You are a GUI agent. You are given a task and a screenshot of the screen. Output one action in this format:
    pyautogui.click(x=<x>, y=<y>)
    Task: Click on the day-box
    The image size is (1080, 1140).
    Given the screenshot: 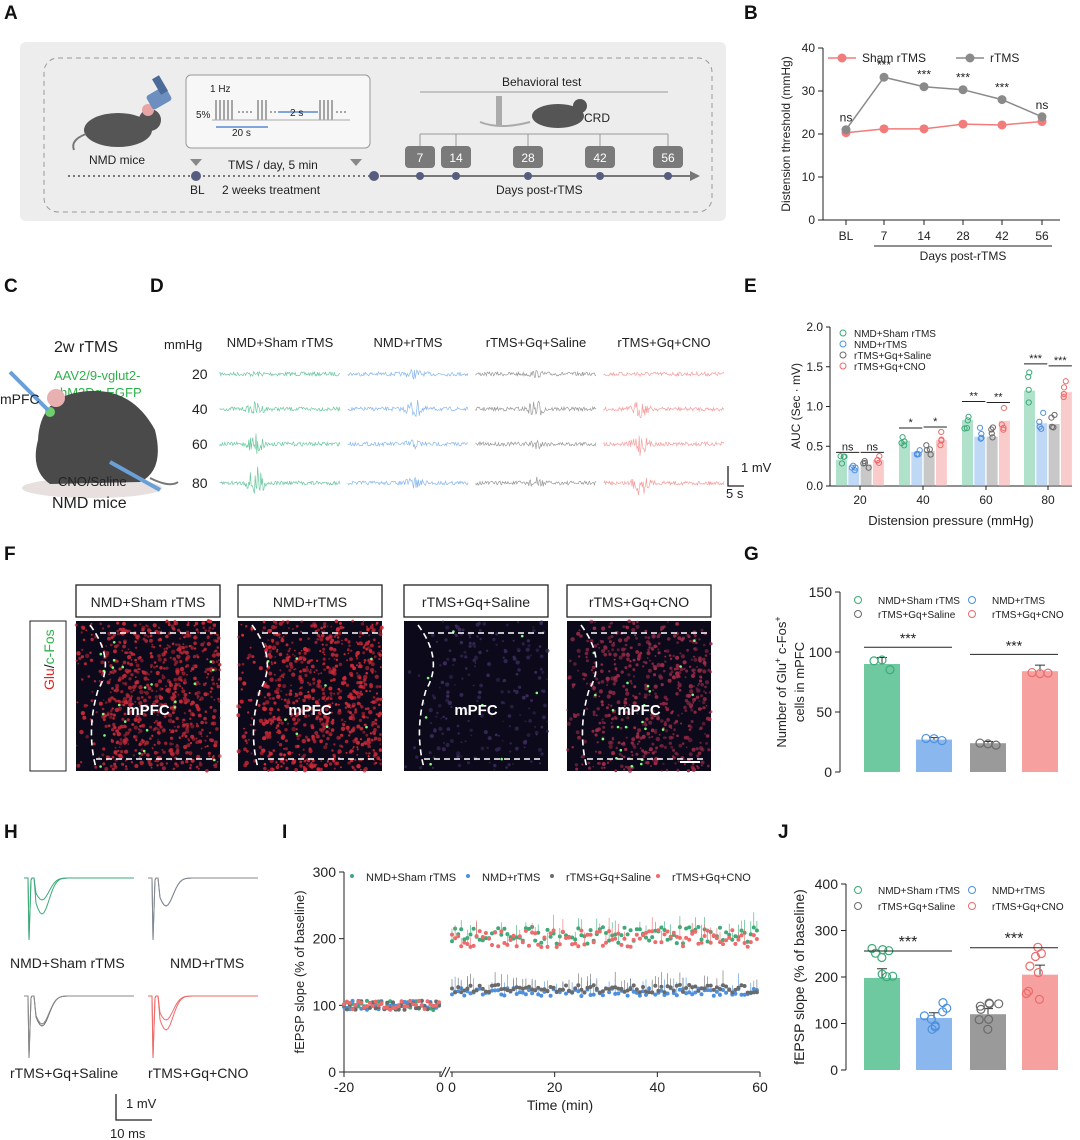 What is the action you would take?
    pyautogui.click(x=528, y=157)
    